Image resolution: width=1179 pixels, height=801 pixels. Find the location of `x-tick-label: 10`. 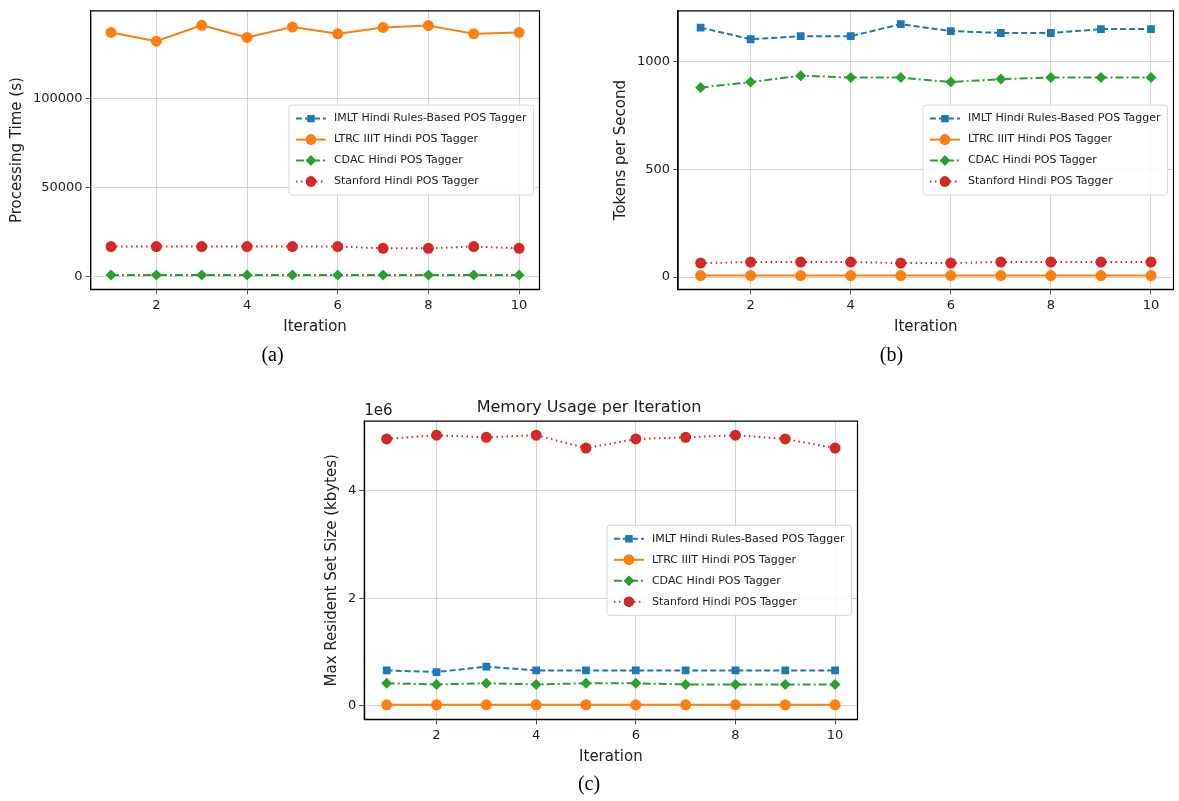

x-tick-label: 10 is located at coordinates (1151, 304).